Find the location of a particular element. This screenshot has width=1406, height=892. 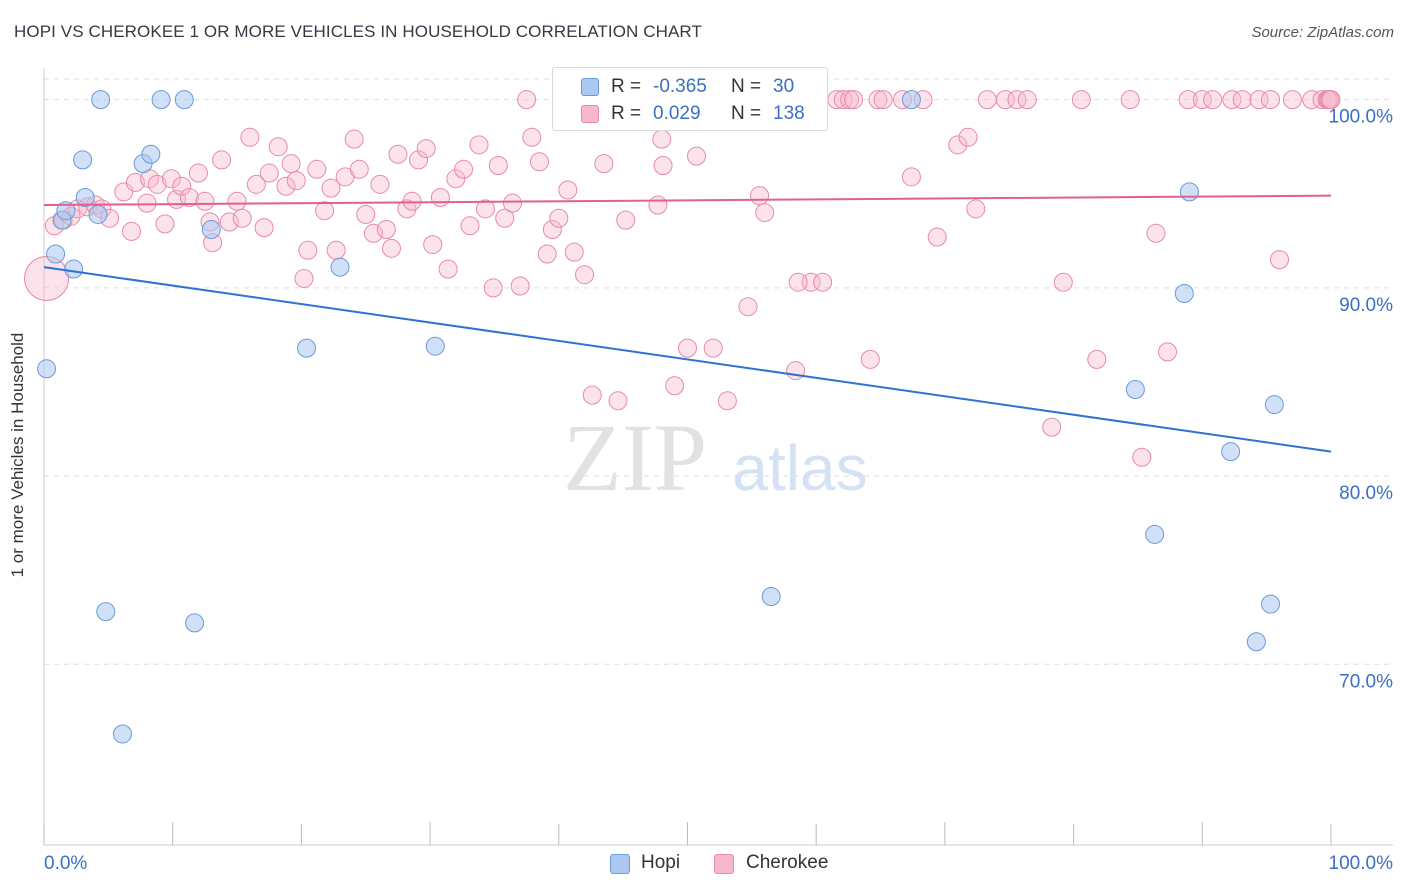

hopi-r-value: -0.365 is located at coordinates (680, 86).